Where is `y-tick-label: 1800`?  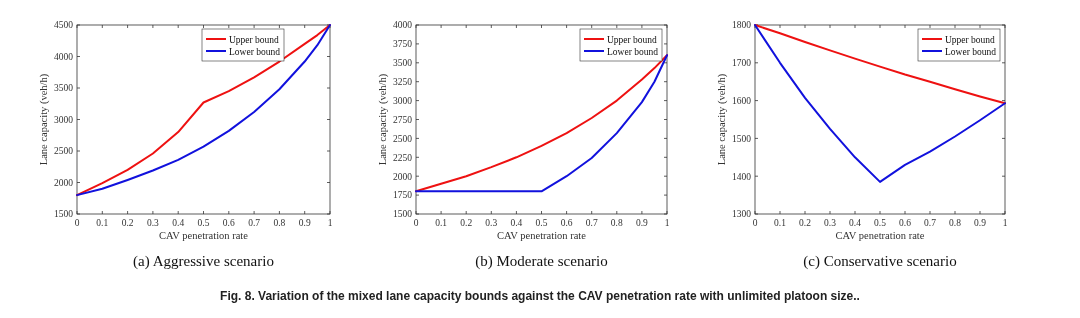
y-tick-label: 1800 is located at coordinates (742, 25).